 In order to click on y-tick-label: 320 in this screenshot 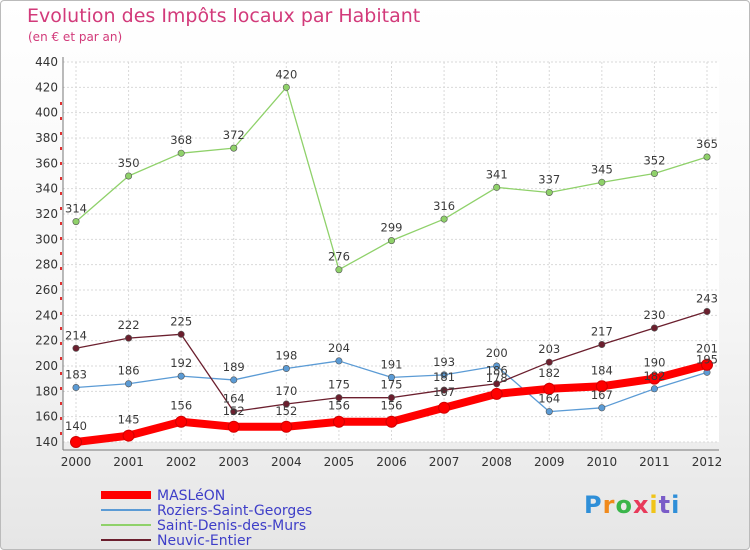, I will do `click(46, 214)`.